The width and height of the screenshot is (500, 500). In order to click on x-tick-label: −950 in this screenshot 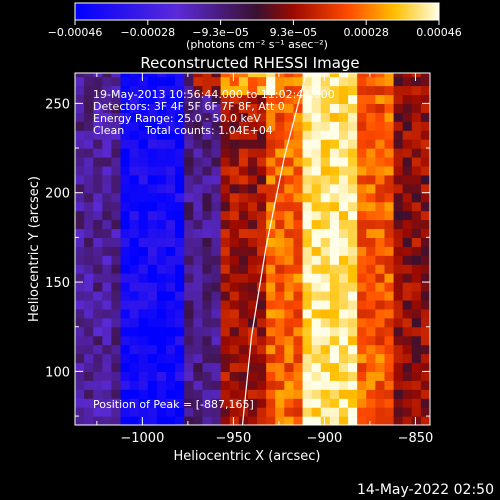, I will do `click(234, 438)`.